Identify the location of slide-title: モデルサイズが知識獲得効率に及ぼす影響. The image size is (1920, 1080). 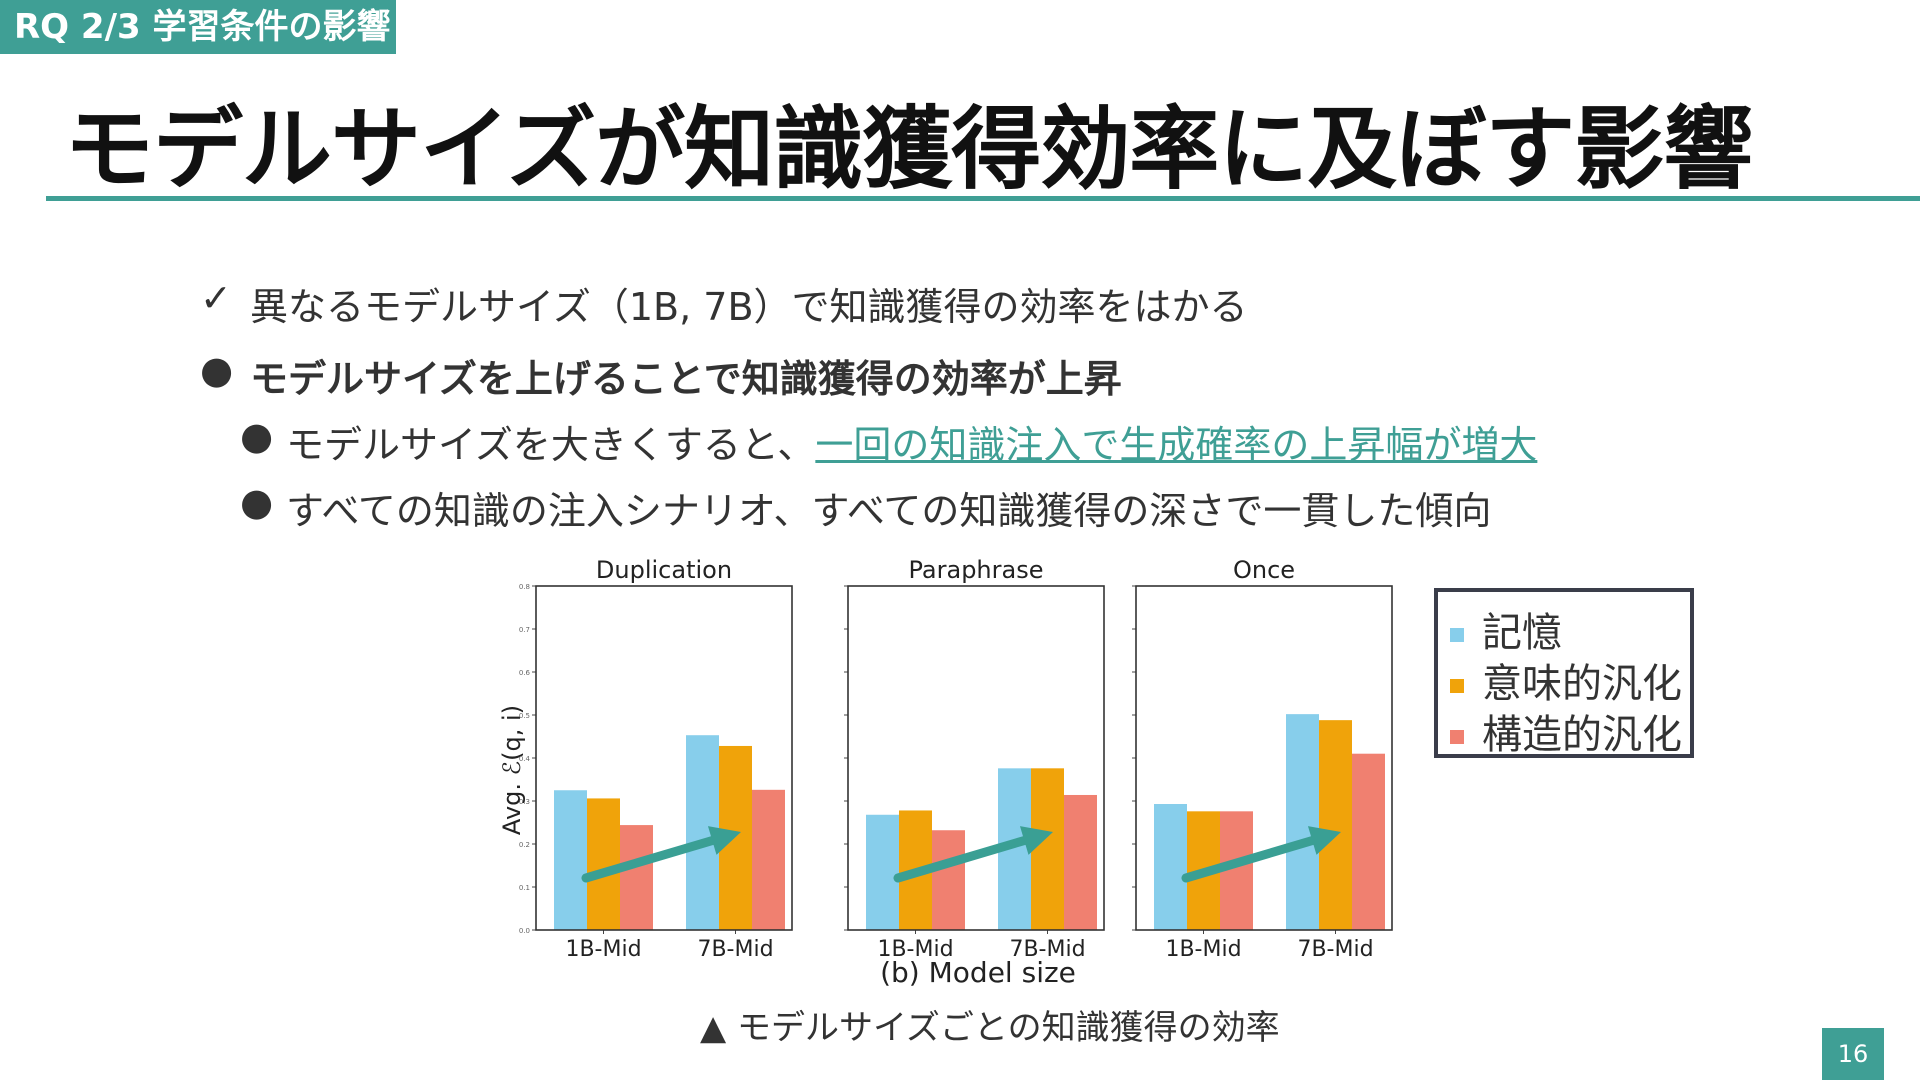
(908, 149).